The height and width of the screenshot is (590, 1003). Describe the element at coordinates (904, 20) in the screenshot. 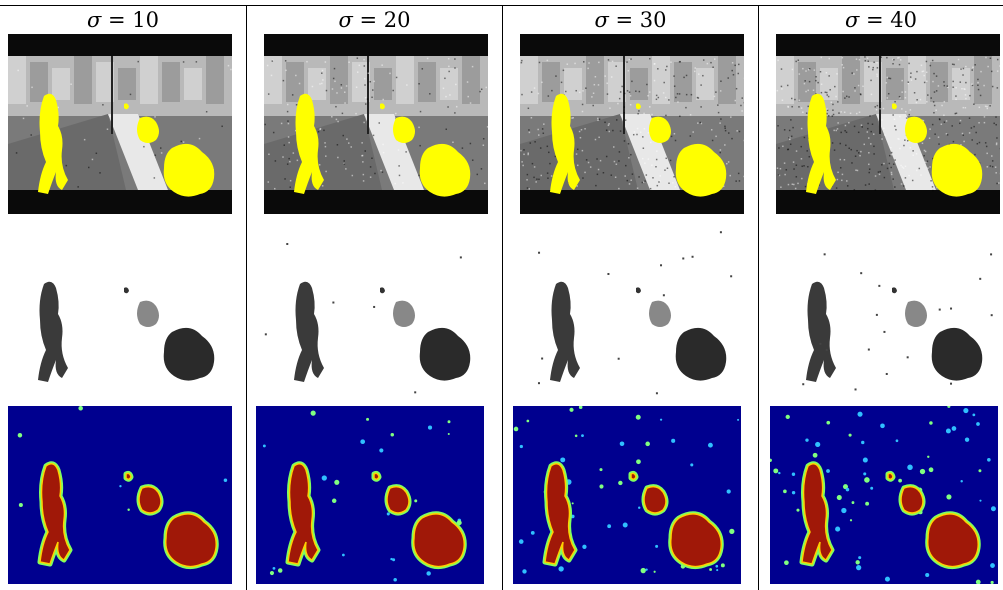

I see `sigma-value: 40` at that location.